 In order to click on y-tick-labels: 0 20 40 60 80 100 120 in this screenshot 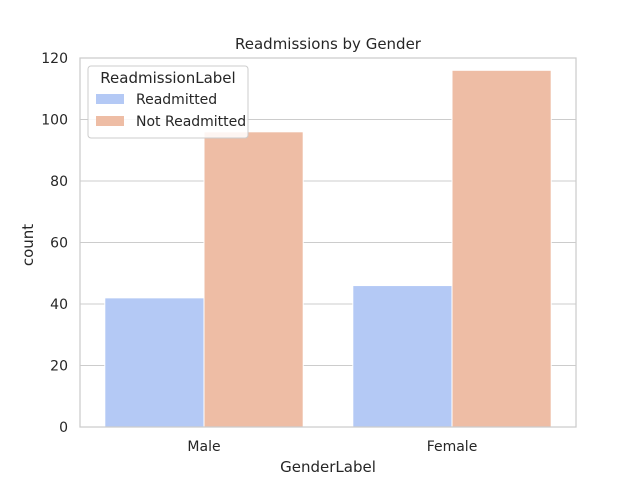, I will do `click(54, 243)`.